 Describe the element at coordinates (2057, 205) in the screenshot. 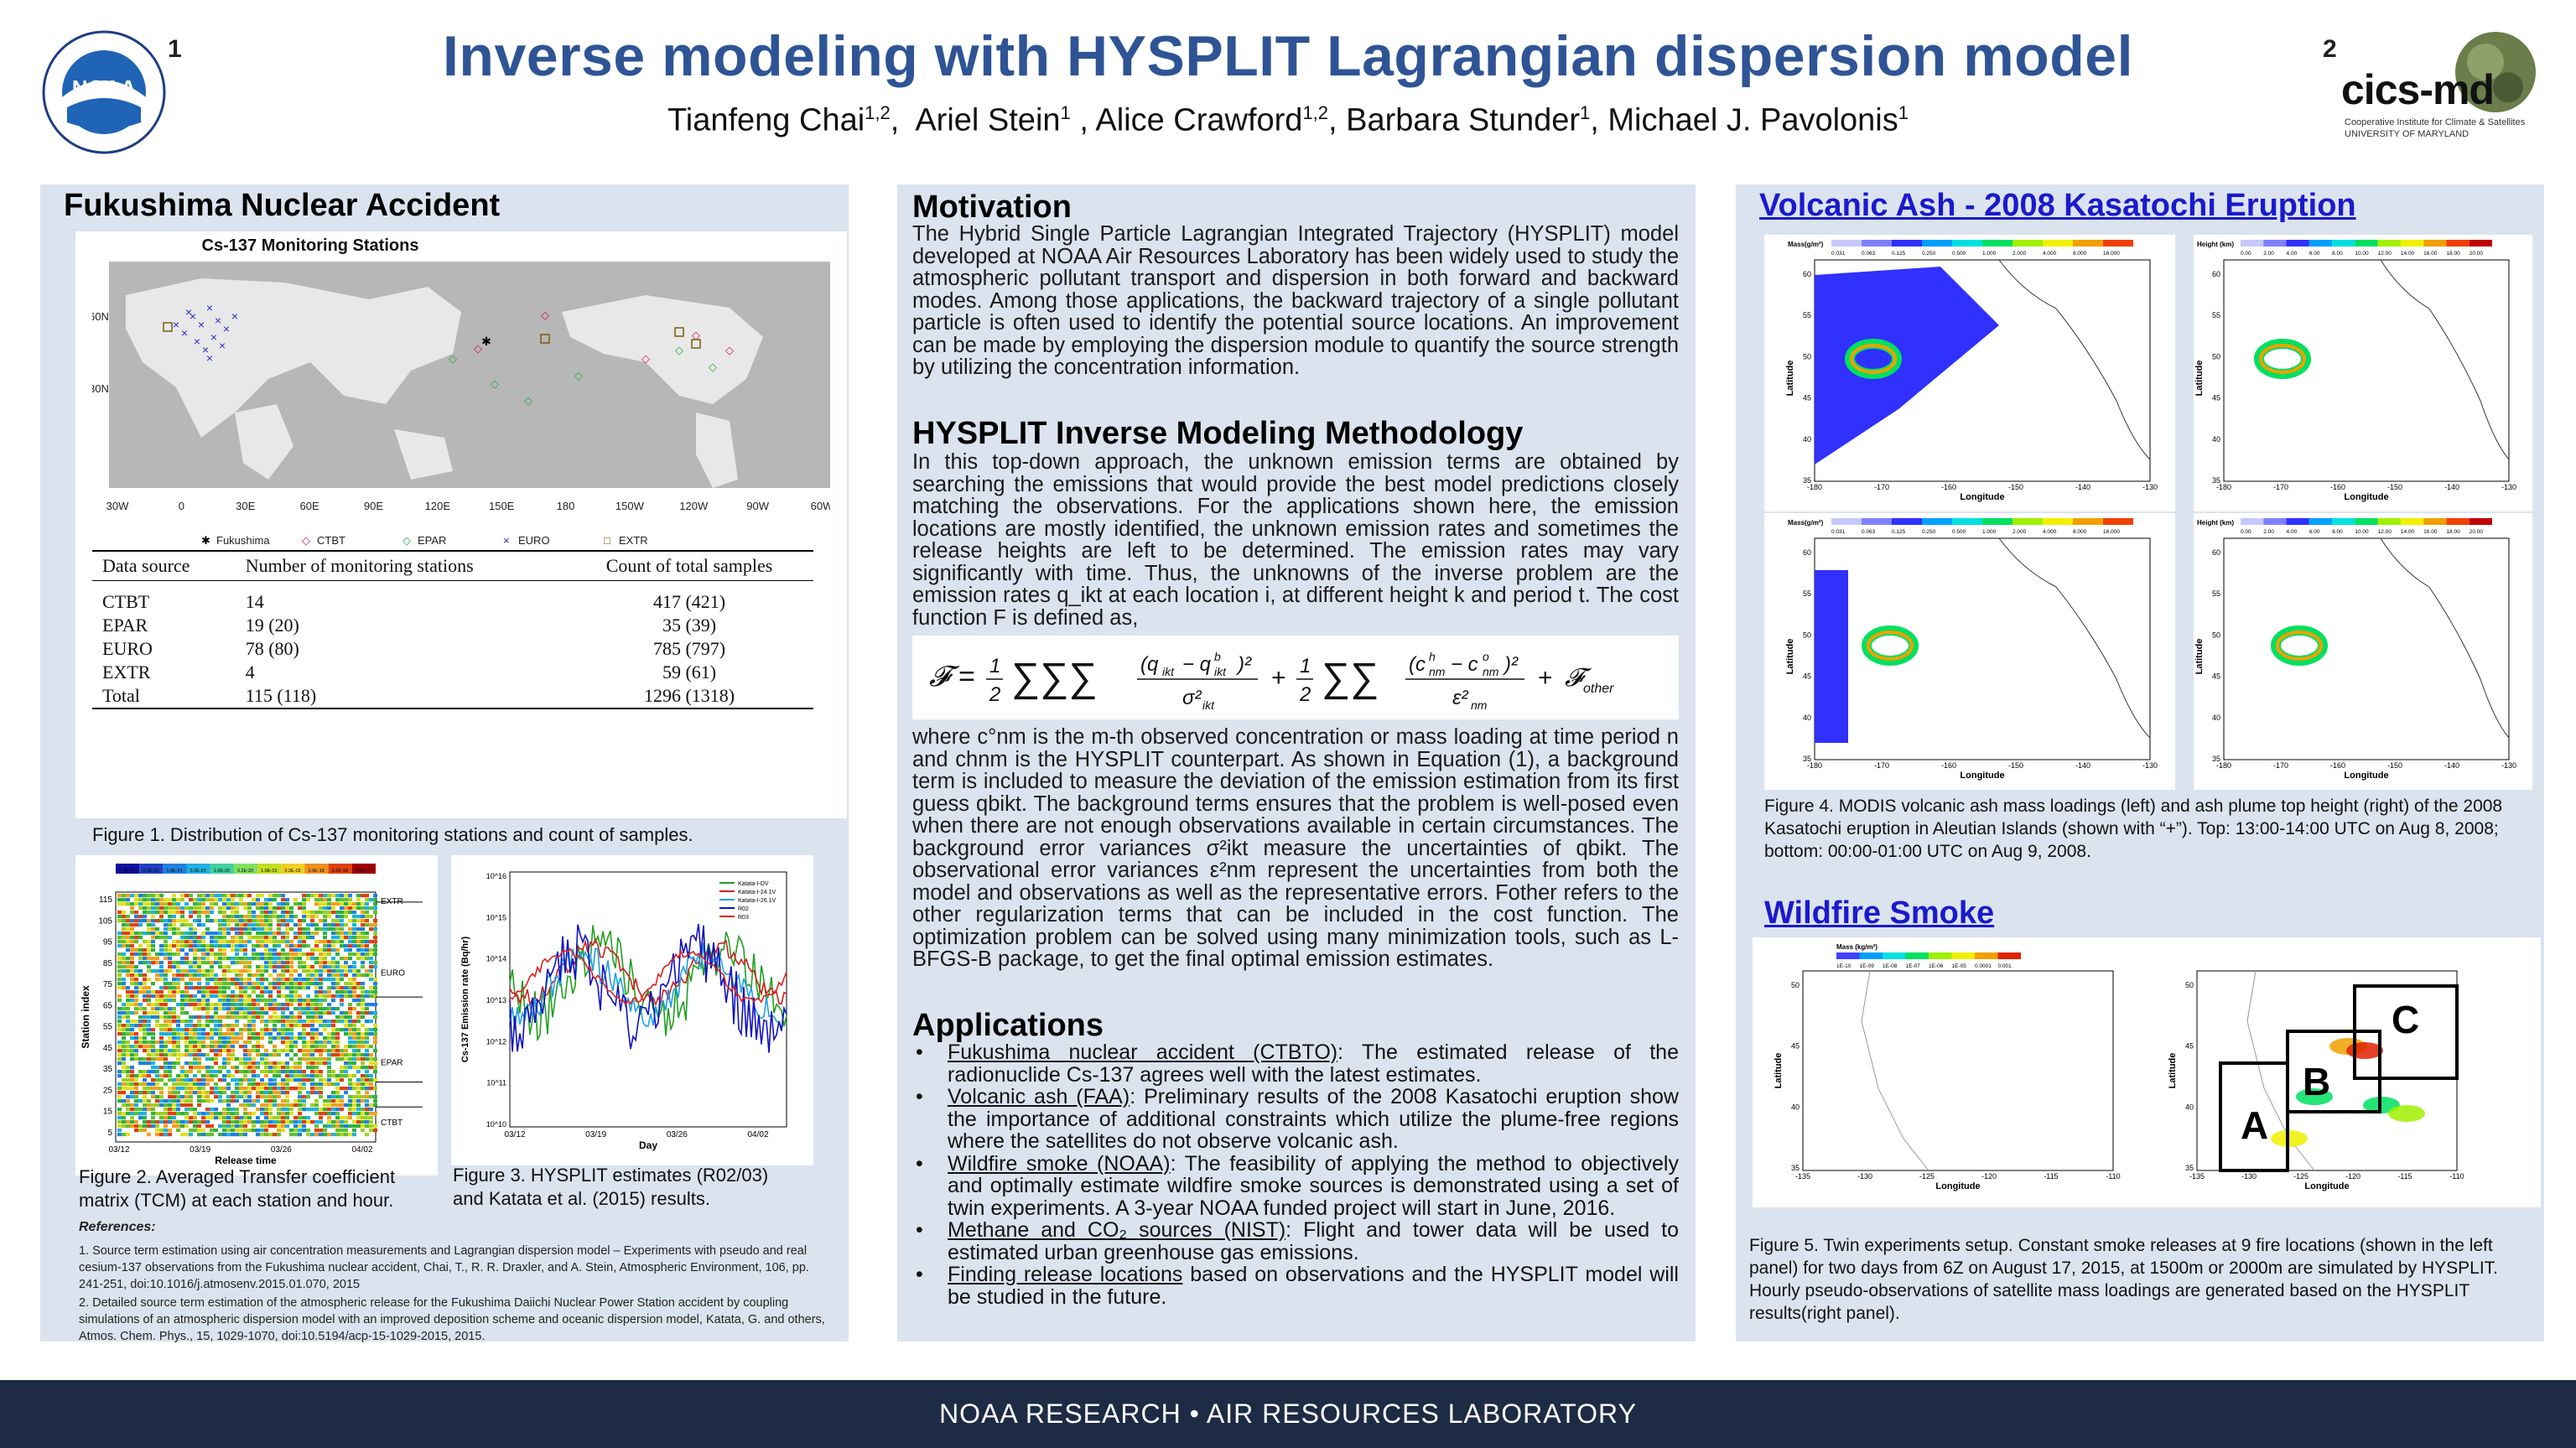

I see `volcanic-ash-title: Volcanic Ash - 2008 Kasatochi Eruption` at that location.